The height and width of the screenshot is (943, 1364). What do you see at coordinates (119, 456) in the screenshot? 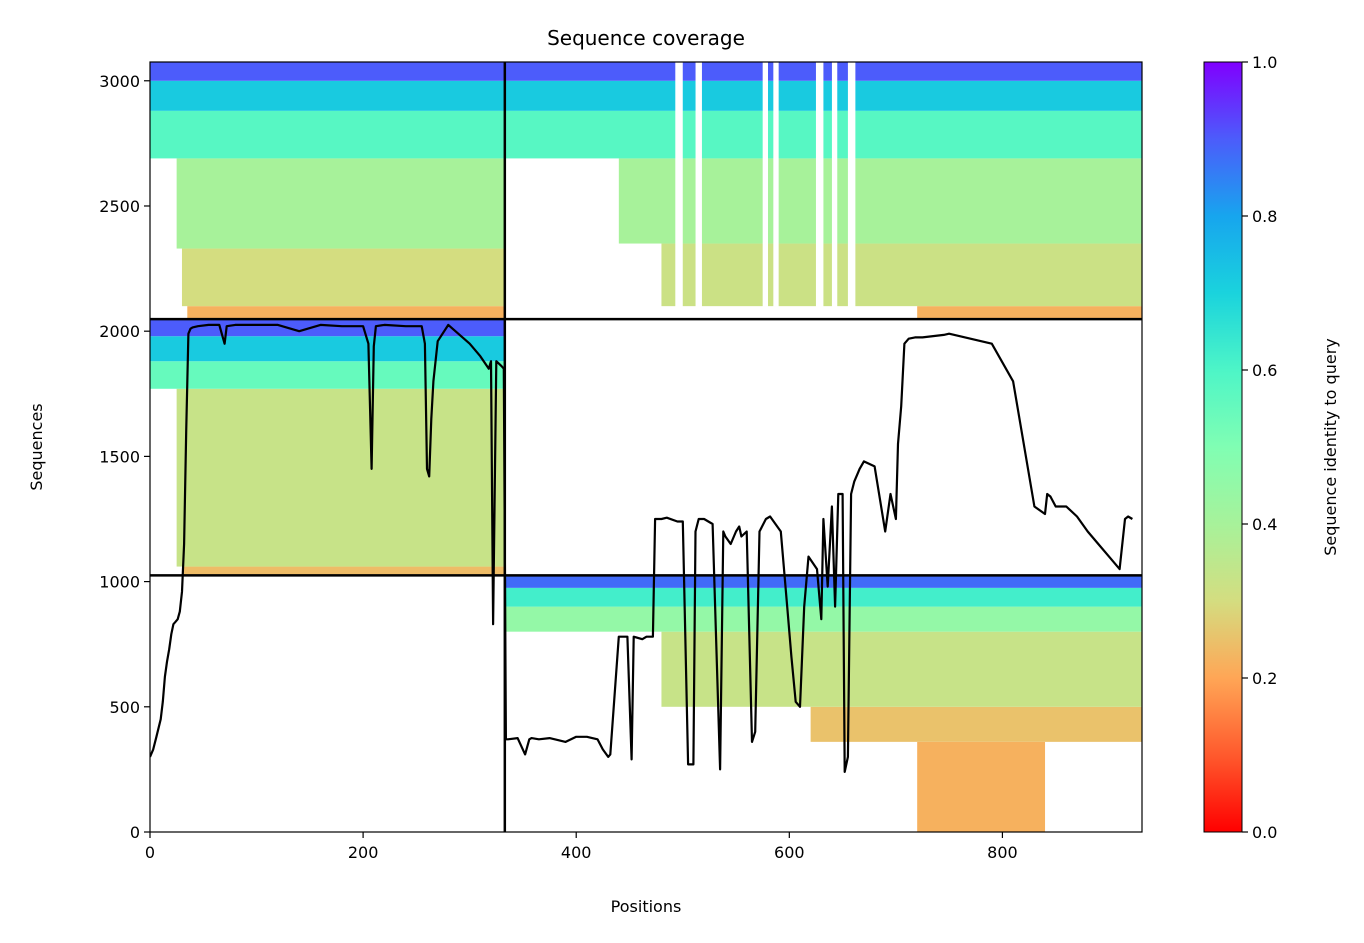
I see `y-tick-label: 1500` at bounding box center [119, 456].